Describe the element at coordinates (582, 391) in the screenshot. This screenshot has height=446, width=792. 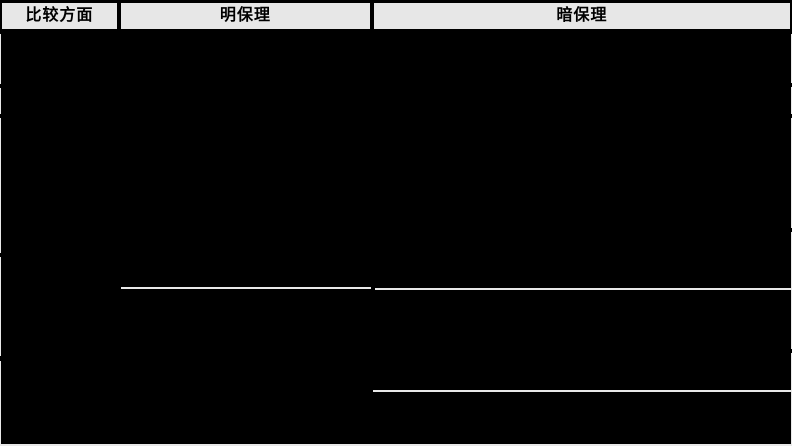
I see `row-divider-col3-lower` at that location.